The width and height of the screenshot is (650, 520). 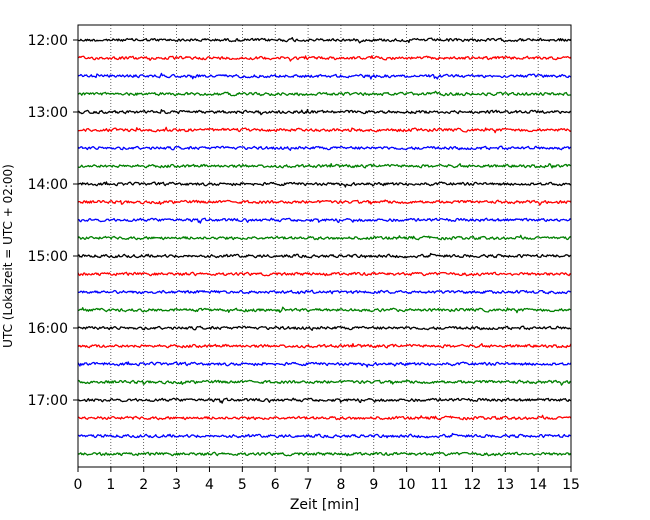 What do you see at coordinates (505, 485) in the screenshot?
I see `x-tick-label: 13` at bounding box center [505, 485].